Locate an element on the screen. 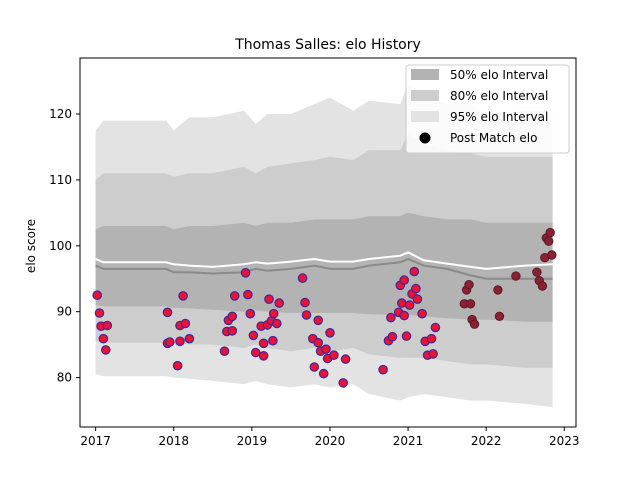 The width and height of the screenshot is (640, 480). y-tick-label: 110 is located at coordinates (60, 180).